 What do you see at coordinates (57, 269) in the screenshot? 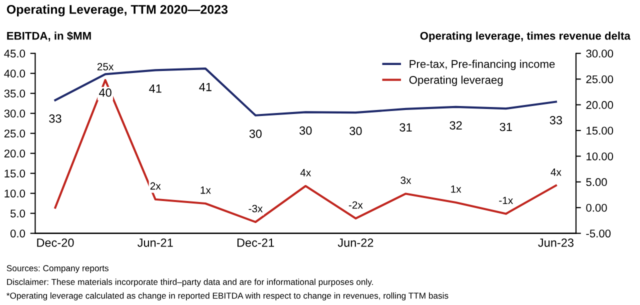
I see `source-note: Sources: Company reports` at bounding box center [57, 269].